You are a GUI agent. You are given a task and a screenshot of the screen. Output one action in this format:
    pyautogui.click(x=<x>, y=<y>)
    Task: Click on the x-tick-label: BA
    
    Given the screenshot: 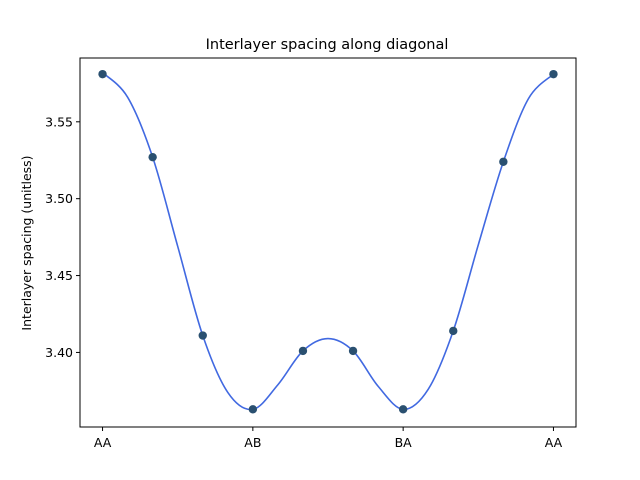 What is the action you would take?
    pyautogui.click(x=404, y=442)
    